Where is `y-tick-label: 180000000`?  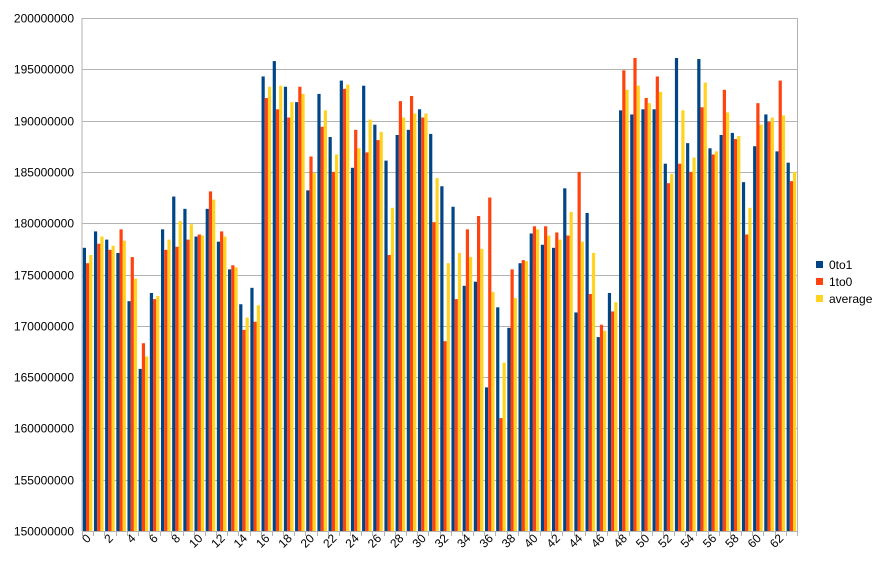
y-tick-label: 180000000 is located at coordinates (44, 224).